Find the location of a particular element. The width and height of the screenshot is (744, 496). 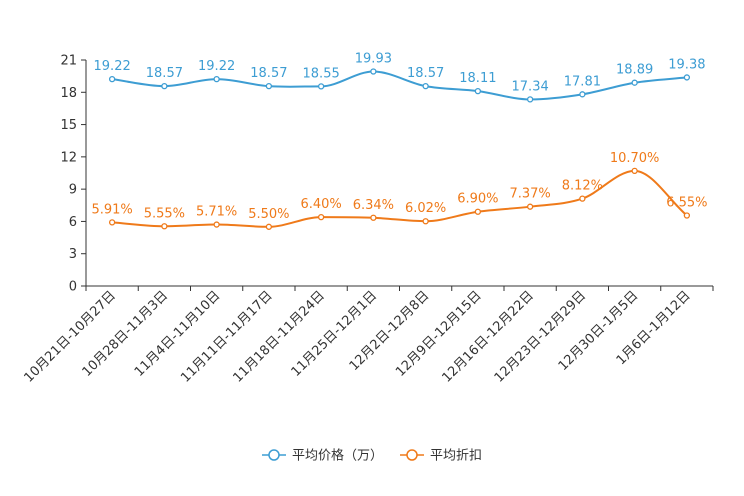

data-label: 18.89 is located at coordinates (634, 70).